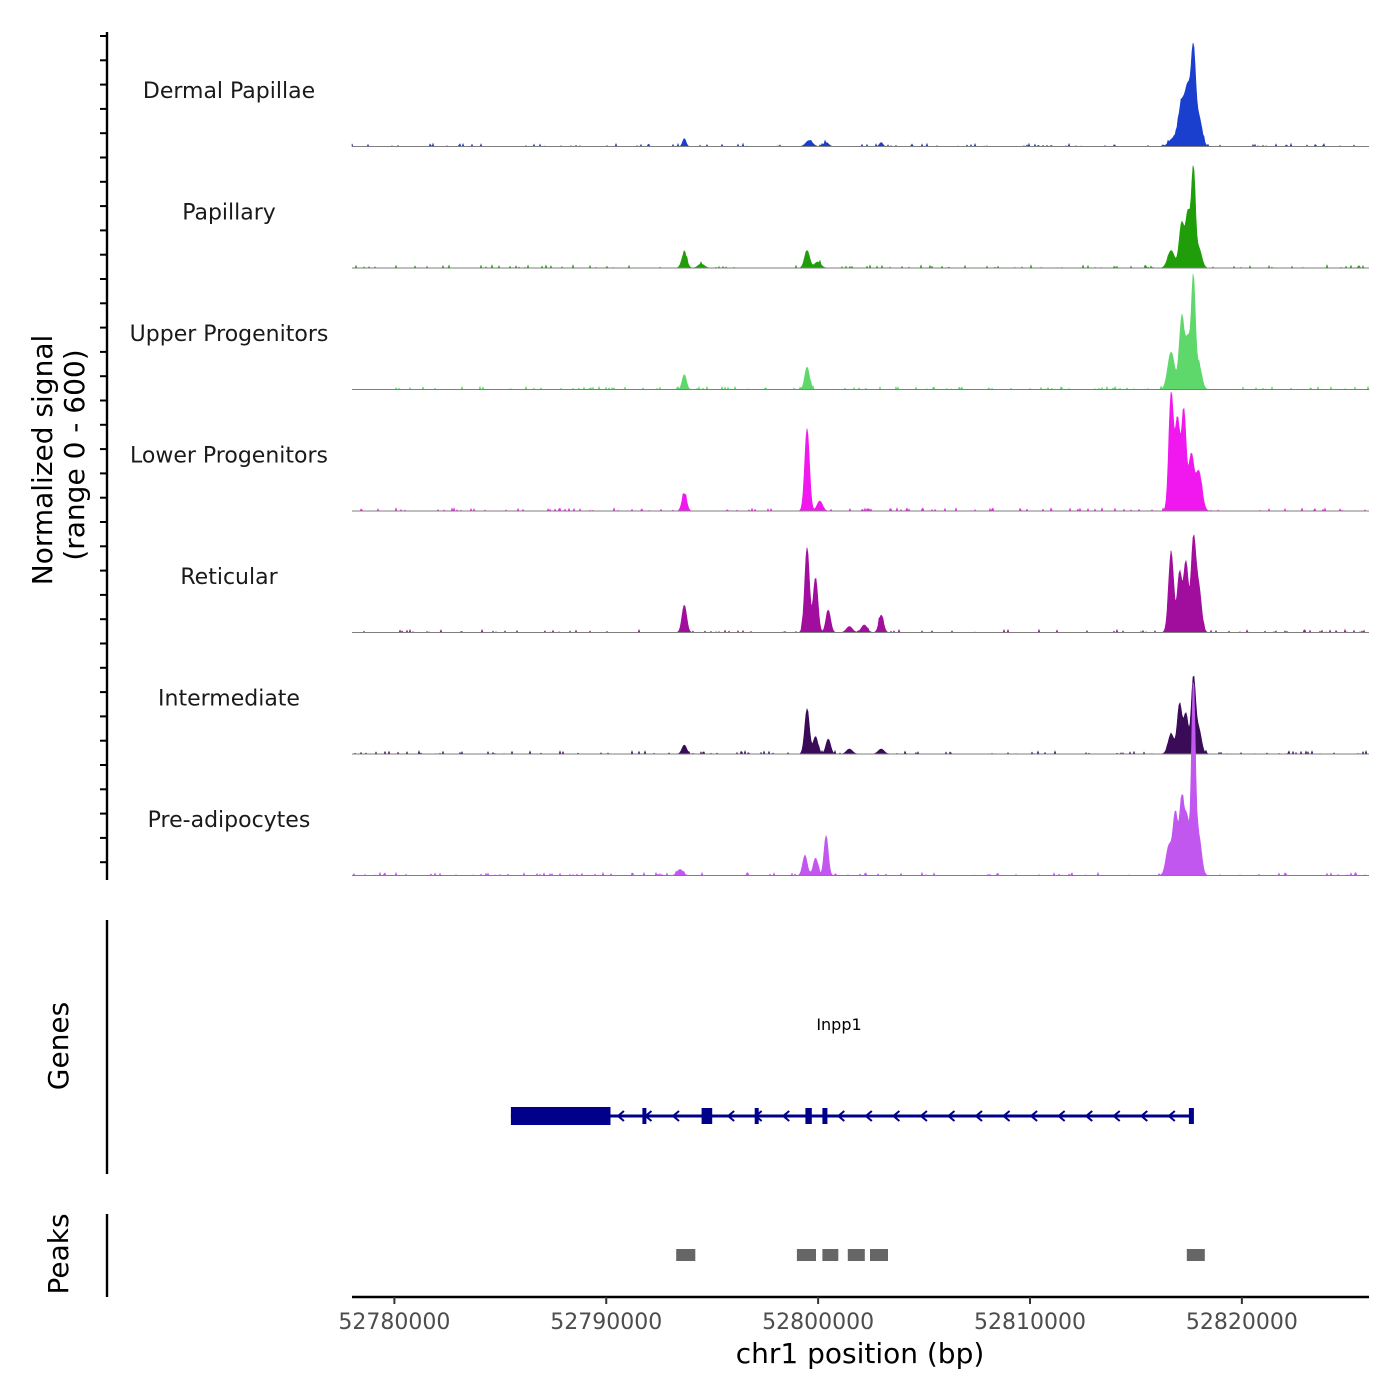  Describe the element at coordinates (229, 699) in the screenshot. I see `track-label: Intermediate` at that location.